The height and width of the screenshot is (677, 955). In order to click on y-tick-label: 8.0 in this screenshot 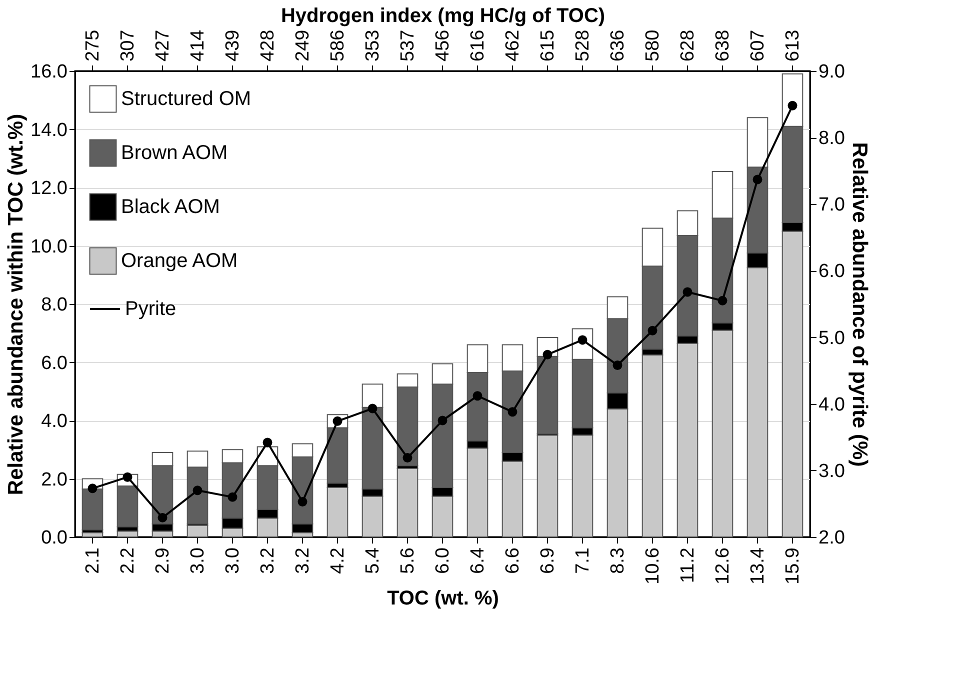, I will do `click(54, 305)`.